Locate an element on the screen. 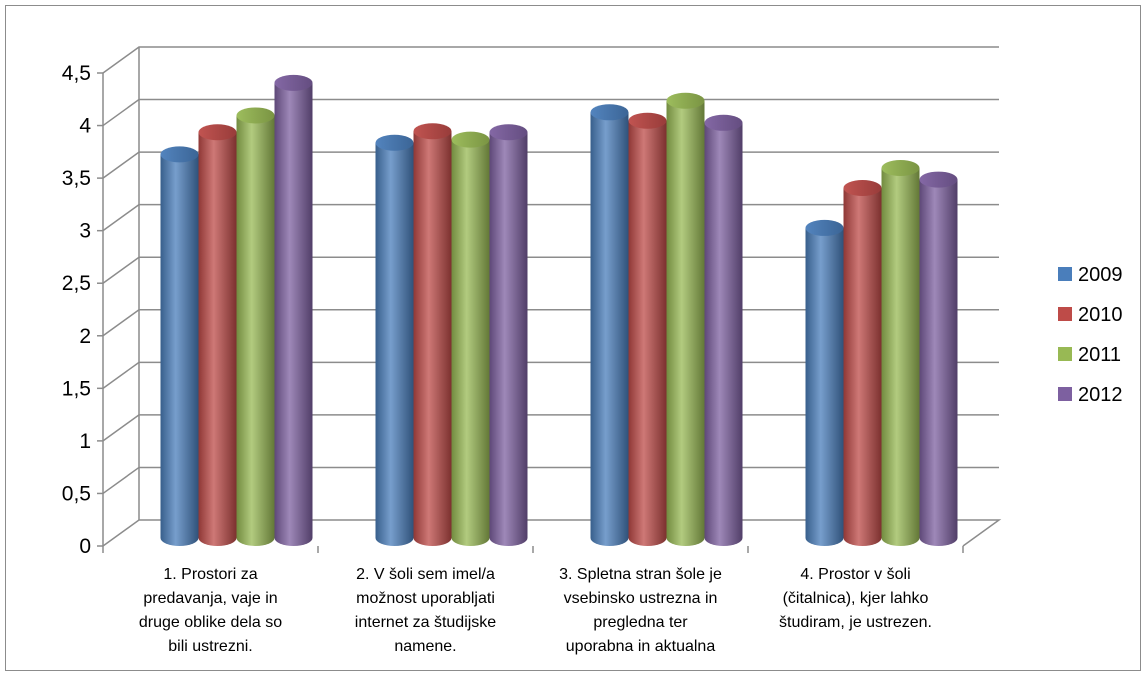  y-tick-label: 1,5 is located at coordinates (76, 388).